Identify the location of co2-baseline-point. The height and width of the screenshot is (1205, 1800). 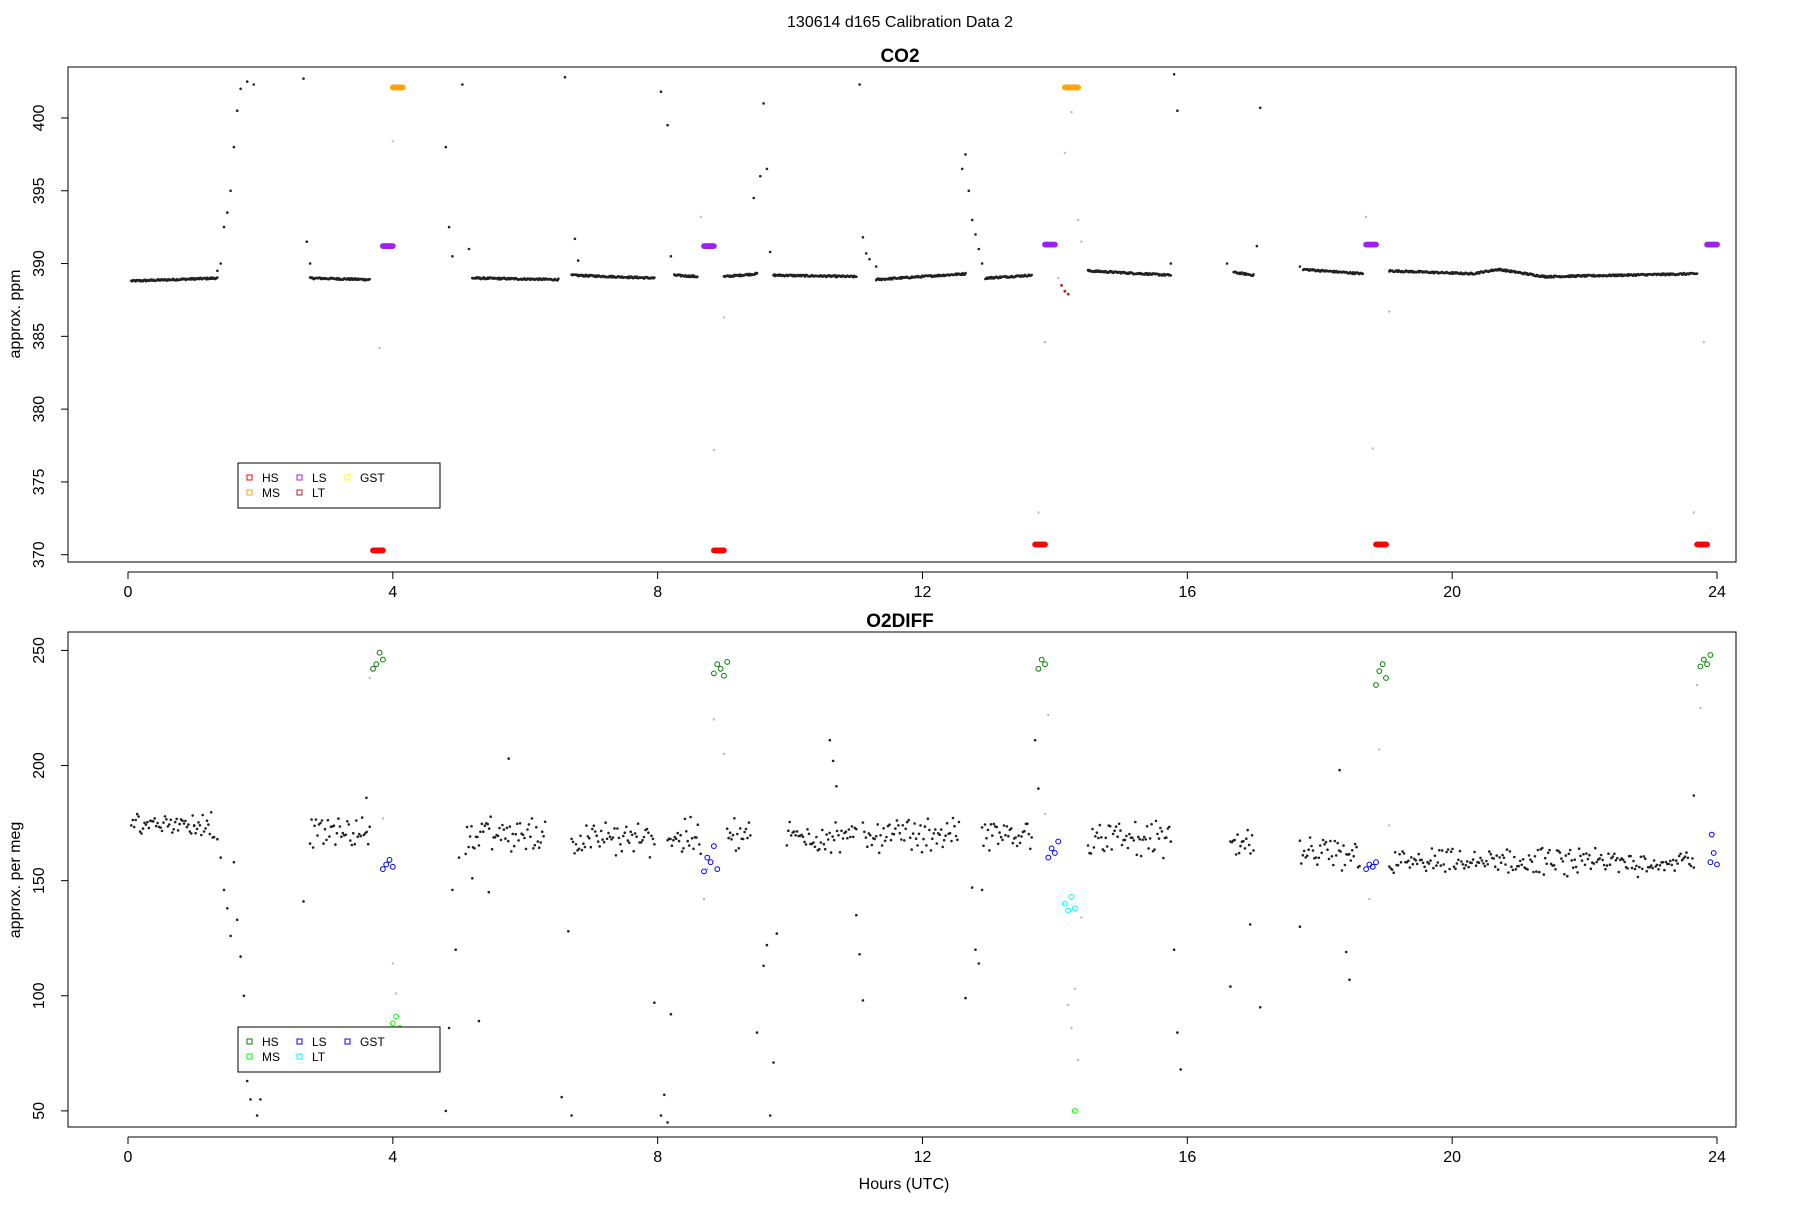
(1031, 275).